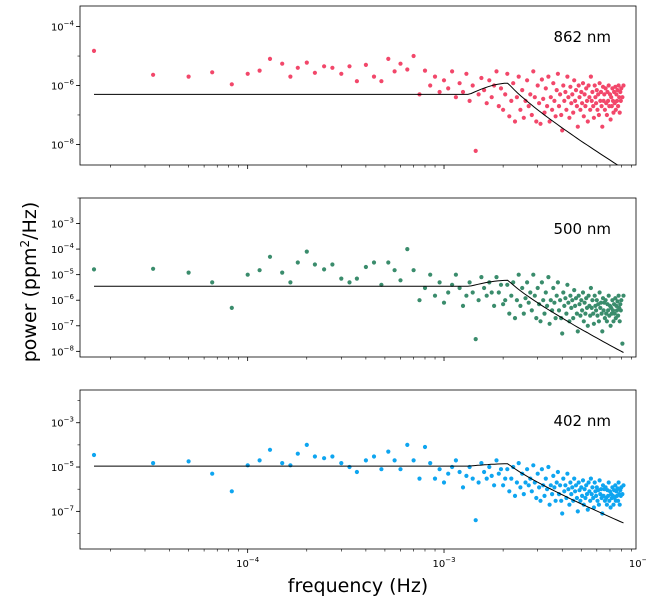 The width and height of the screenshot is (646, 601). Describe the element at coordinates (63, 249) in the screenshot. I see `y-tick-label: 10⁻⁴` at that location.